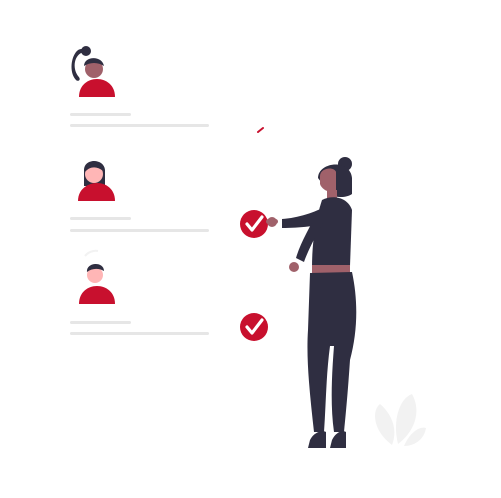 Image resolution: width=501 pixels, height=498 pixels. What do you see at coordinates (400, 420) in the screenshot?
I see `plant-icon` at bounding box center [400, 420].